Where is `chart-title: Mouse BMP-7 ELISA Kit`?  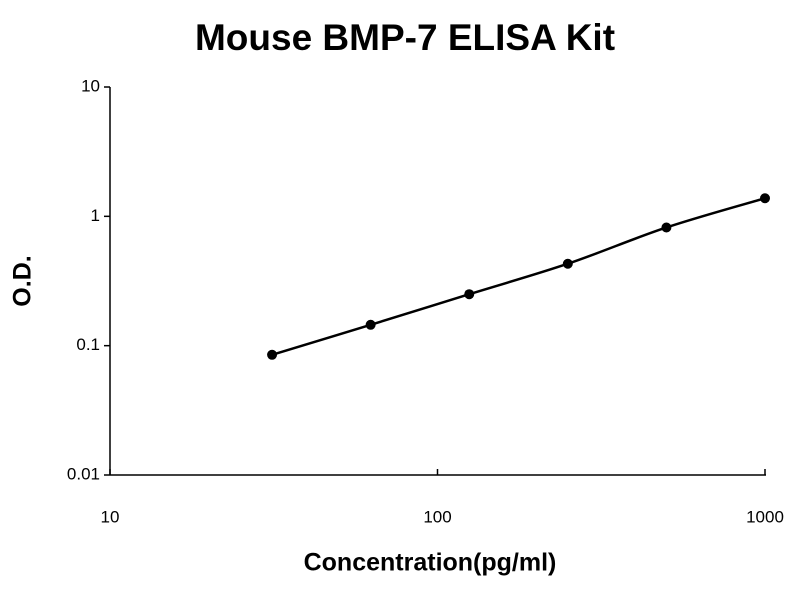
chart-title: Mouse BMP-7 ELISA Kit is located at coordinates (405, 37).